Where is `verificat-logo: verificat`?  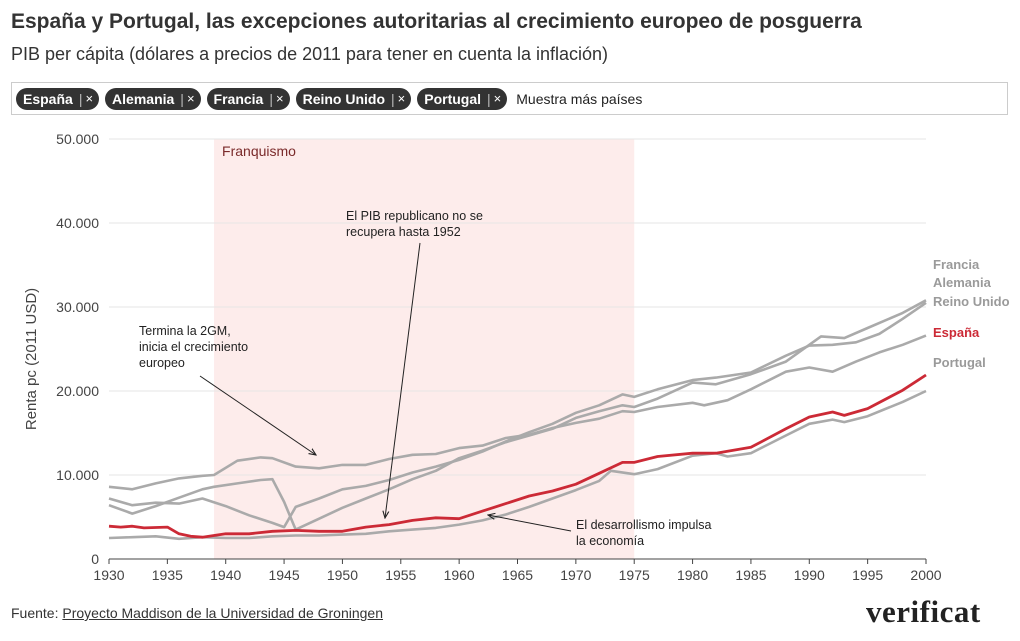
verificat-logo: verificat is located at coordinates (923, 611).